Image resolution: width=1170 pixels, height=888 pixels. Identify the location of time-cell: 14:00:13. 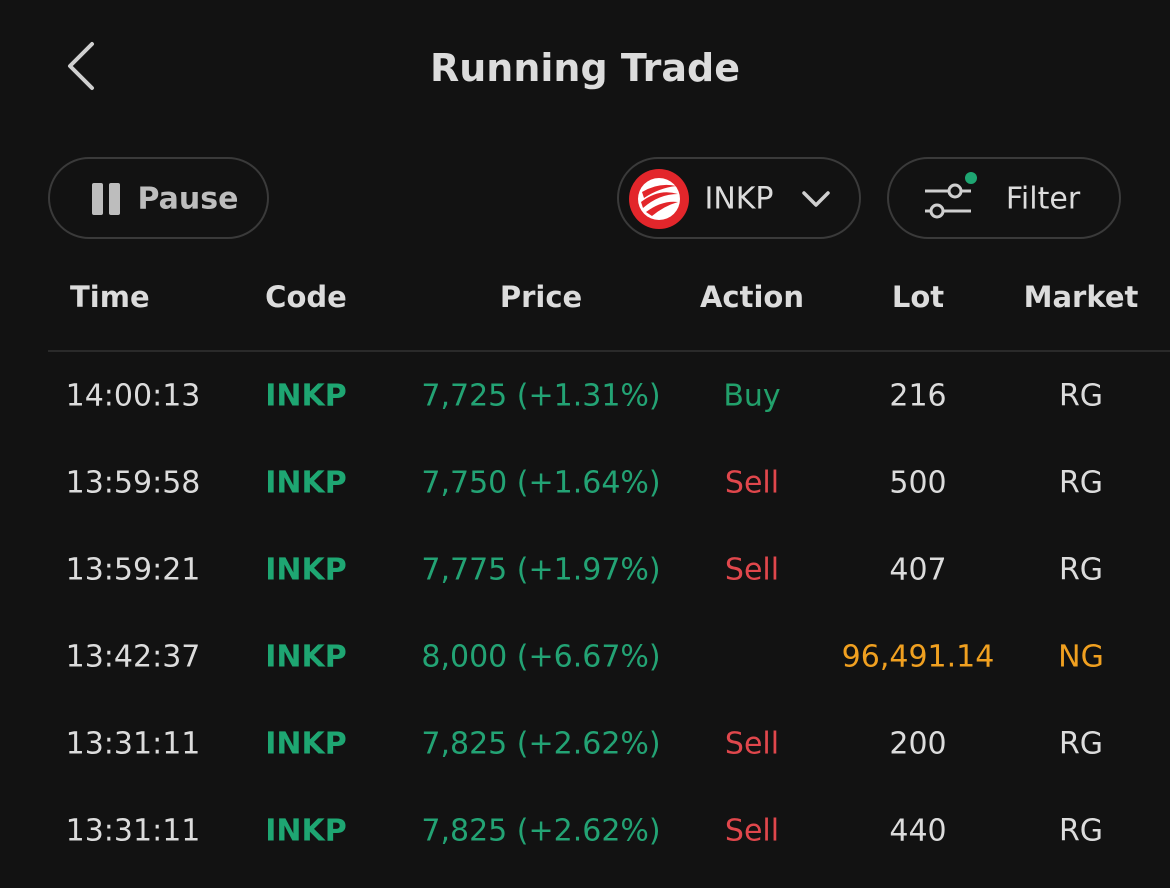
(133, 396).